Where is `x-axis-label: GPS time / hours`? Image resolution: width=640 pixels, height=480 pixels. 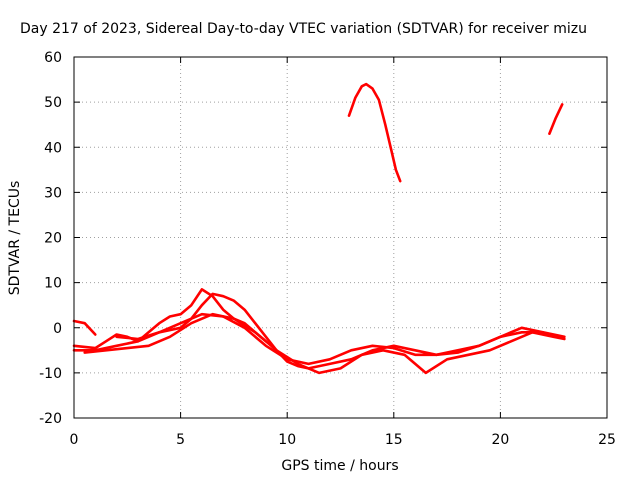 x-axis-label: GPS time / hours is located at coordinates (339, 466).